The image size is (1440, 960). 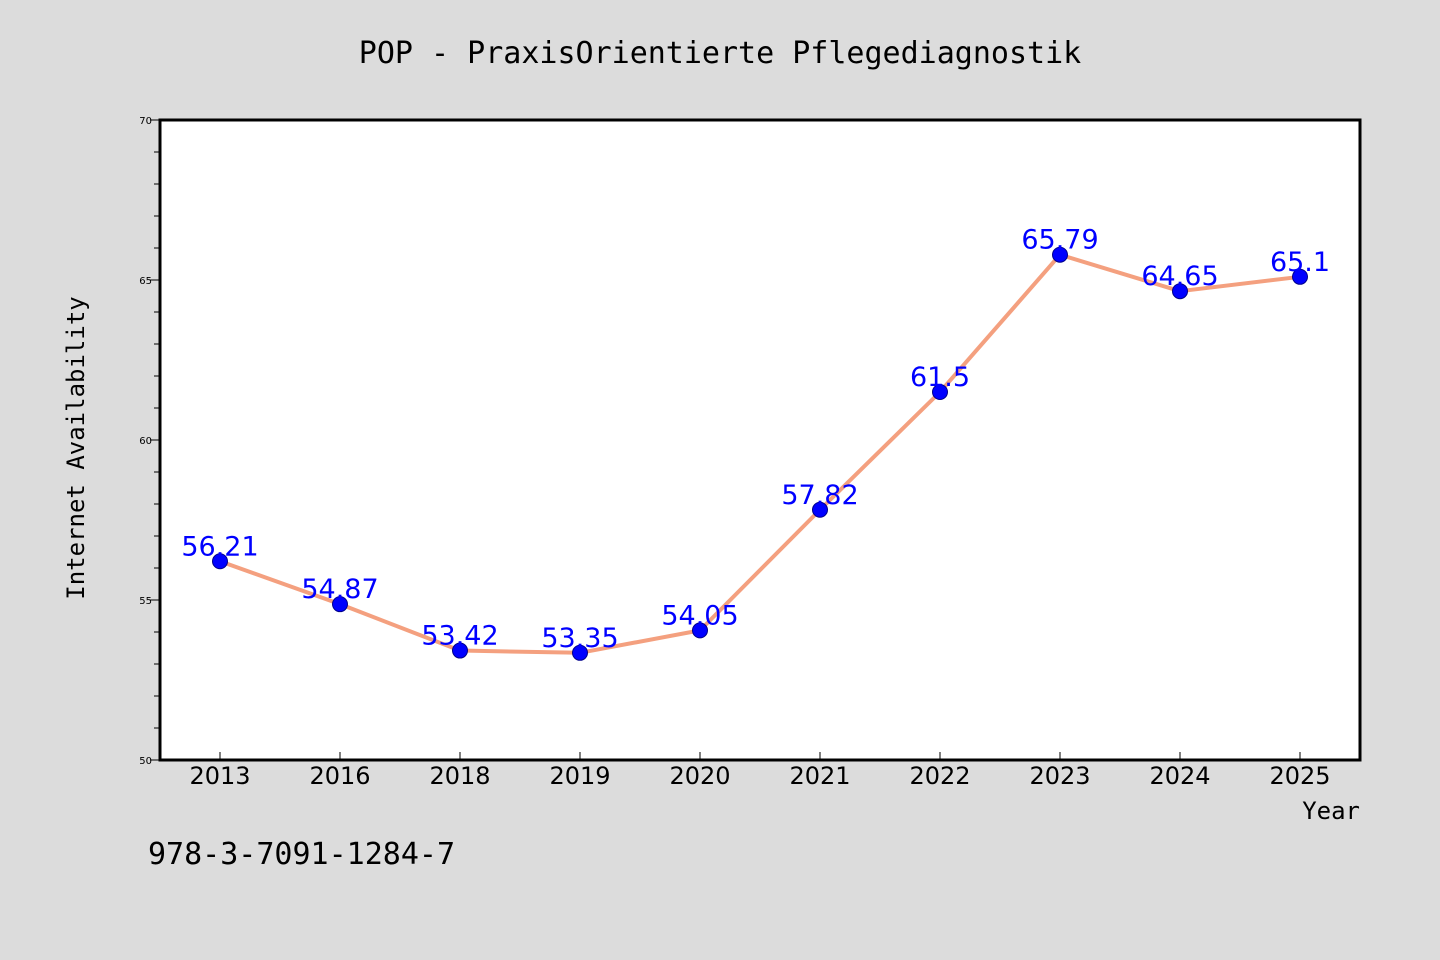 I want to click on chart-title: POP - PraxisOrientierte Pflegediagnostik, so click(x=720, y=53).